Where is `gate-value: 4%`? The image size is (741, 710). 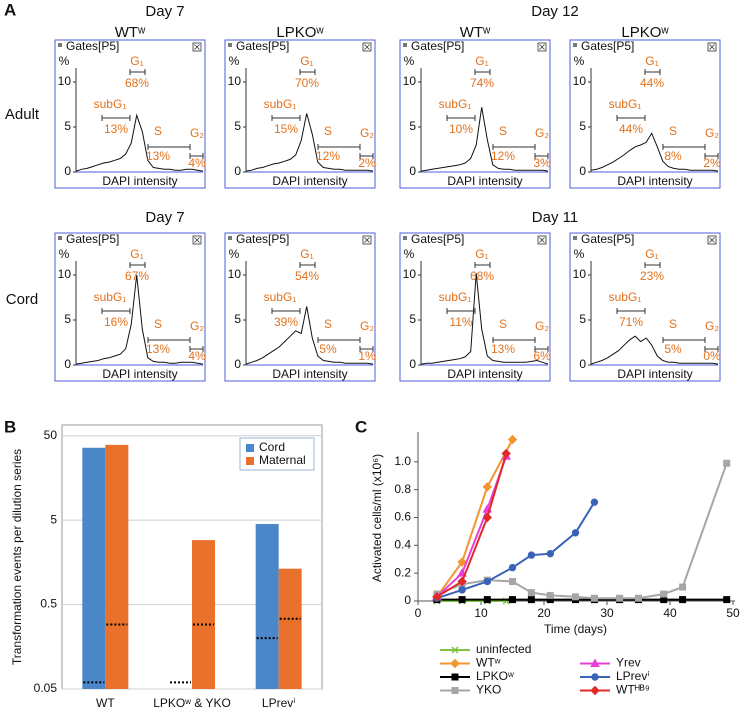
gate-value: 4% is located at coordinates (197, 356).